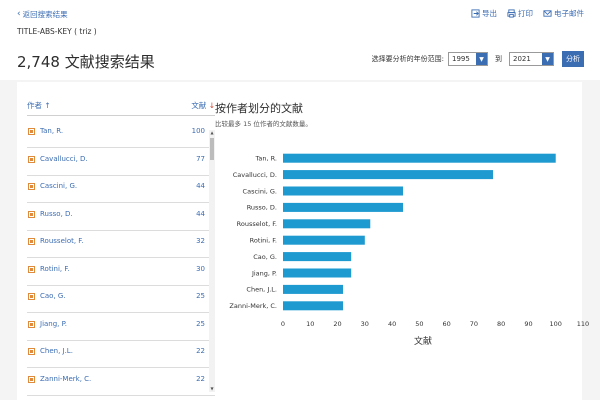 This screenshot has height=400, width=600. Describe the element at coordinates (53, 323) in the screenshot. I see `author-name-link: Jiang, P.` at that location.